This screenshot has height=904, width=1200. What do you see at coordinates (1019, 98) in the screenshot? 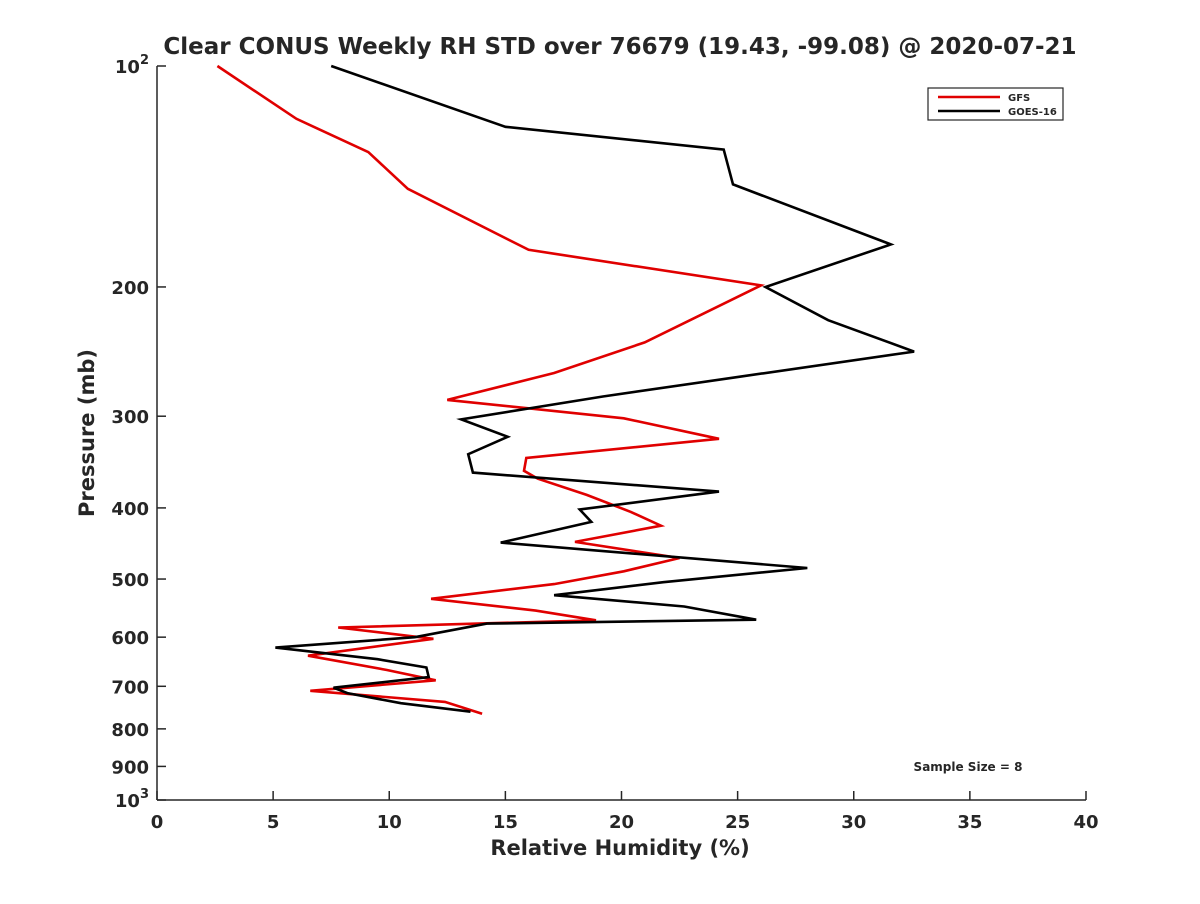
I see `legend-label: GFS` at bounding box center [1019, 98].